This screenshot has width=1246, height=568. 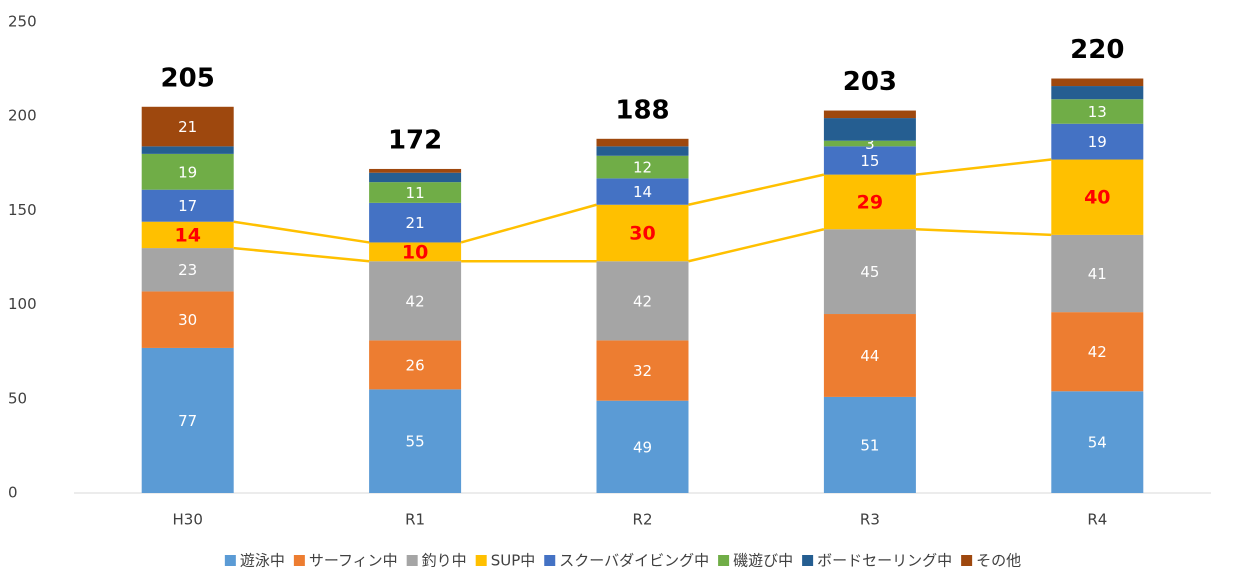 I want to click on data-label: 26, so click(x=415, y=365).